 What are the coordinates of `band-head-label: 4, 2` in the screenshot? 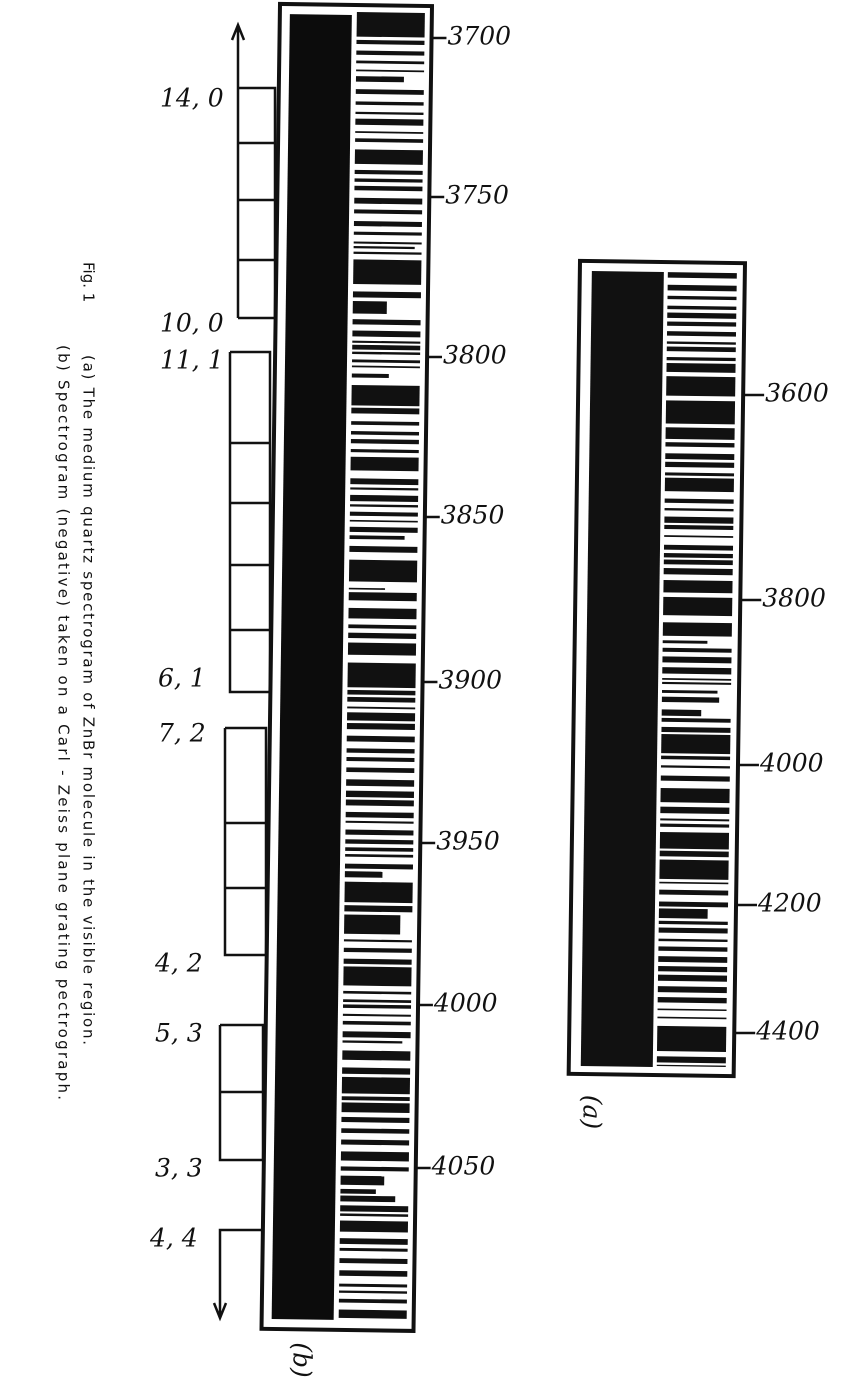 It's located at (178, 963).